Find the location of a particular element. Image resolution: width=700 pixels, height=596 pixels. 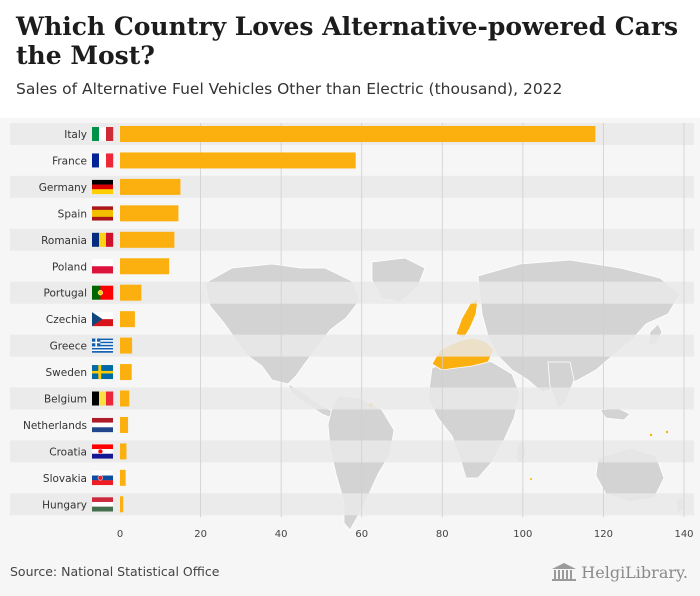

flag-poland-icon is located at coordinates (102, 266).